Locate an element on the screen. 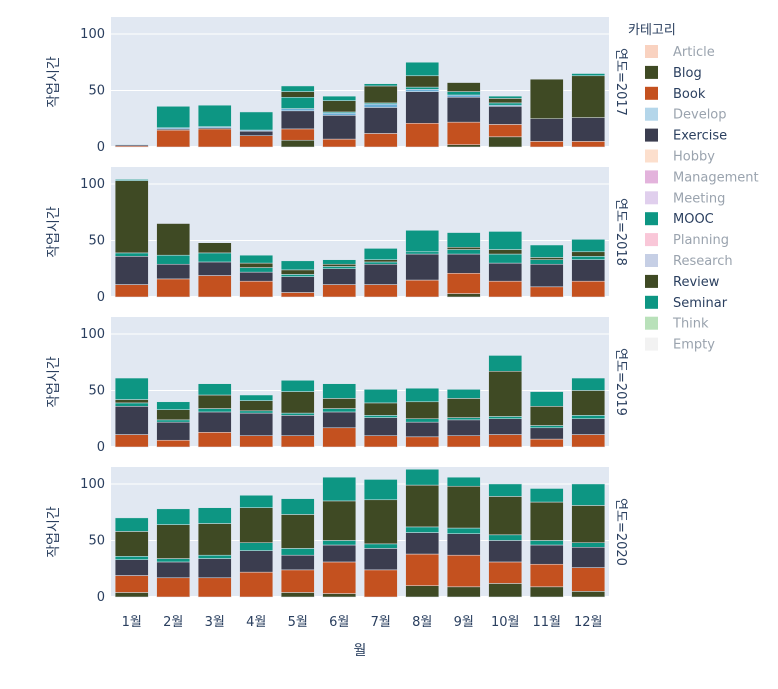 This screenshot has width=778, height=689. legend-item: Review is located at coordinates (696, 282).